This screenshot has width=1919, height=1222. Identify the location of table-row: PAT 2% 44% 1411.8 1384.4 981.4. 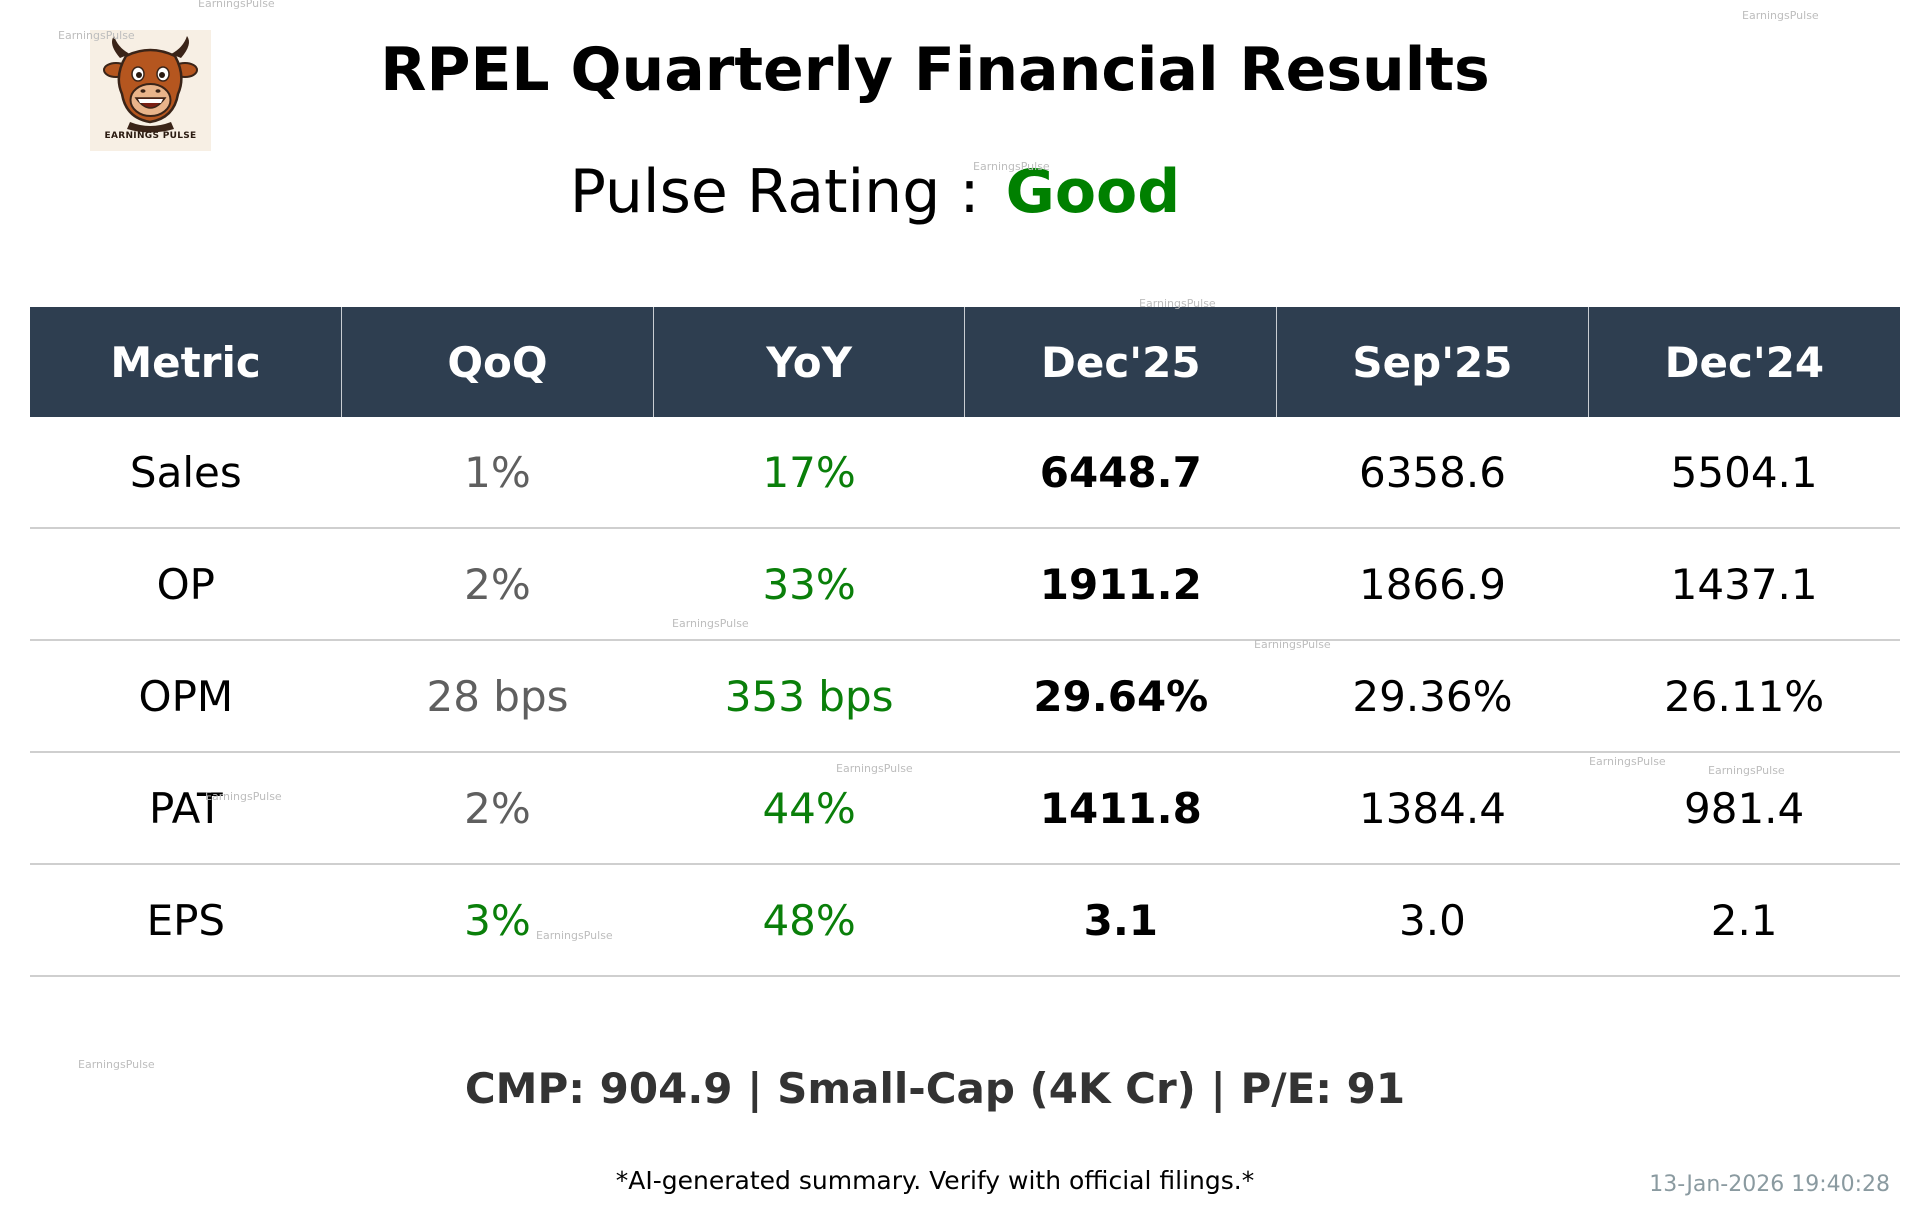
(965, 808).